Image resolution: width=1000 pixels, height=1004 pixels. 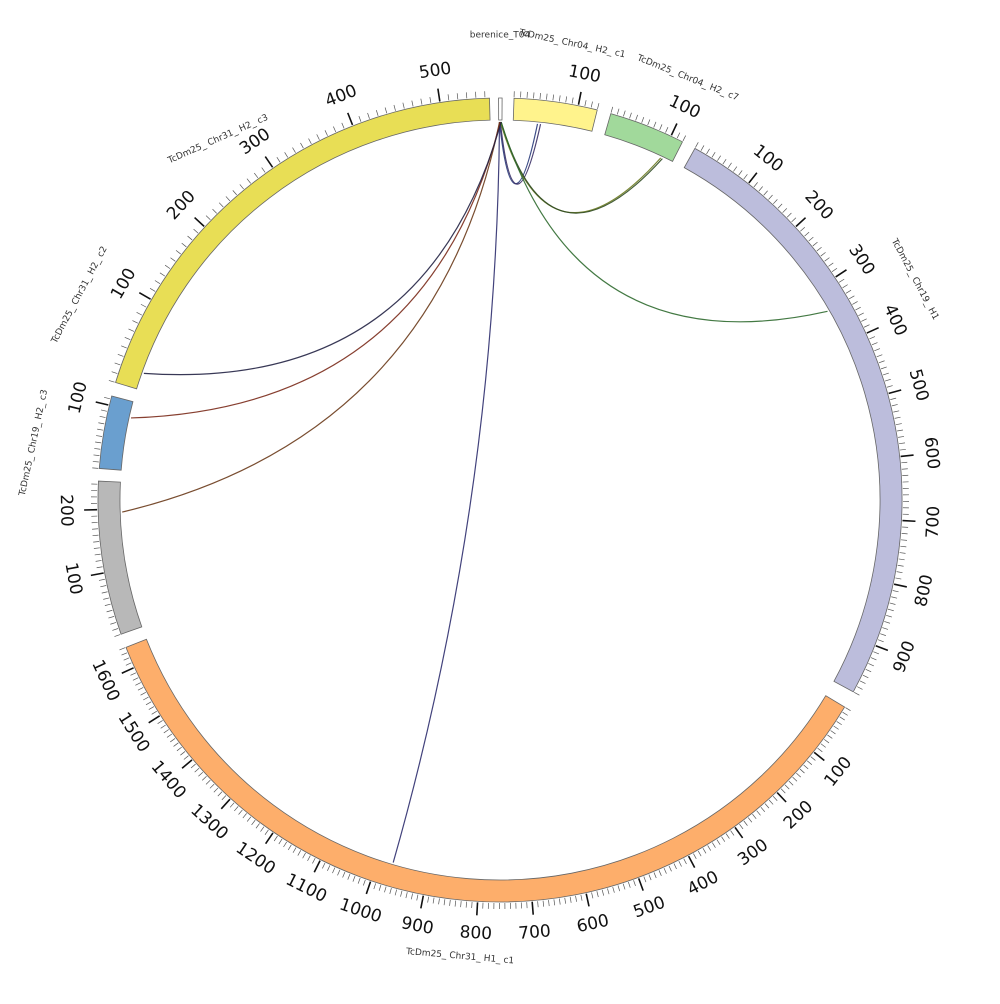 What do you see at coordinates (644, 138) in the screenshot?
I see `ideogram-chr04_h2_c7` at bounding box center [644, 138].